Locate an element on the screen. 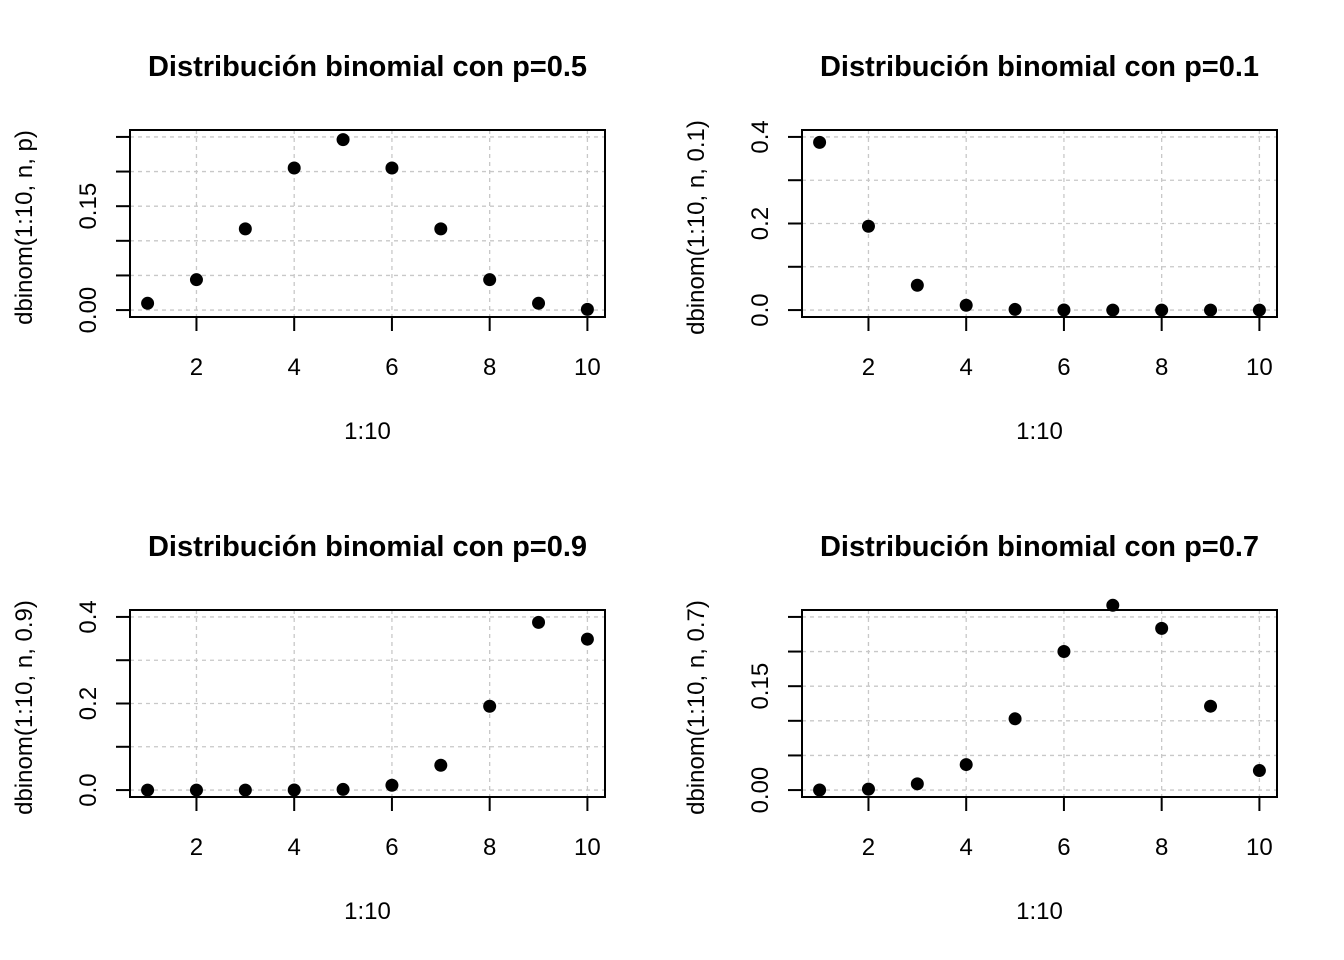  chart-title: Distribución binomial con p=0.9 is located at coordinates (367, 547).